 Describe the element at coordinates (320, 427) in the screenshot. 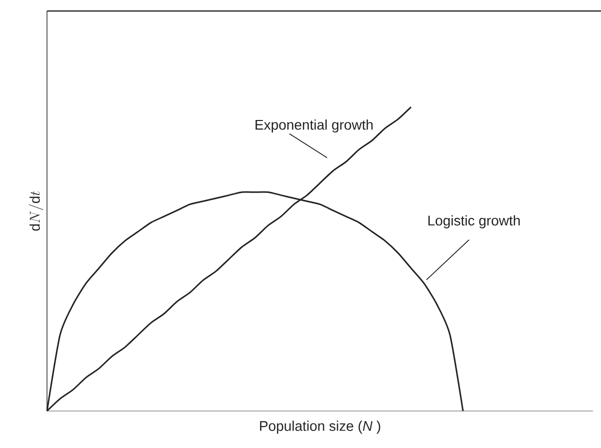

I see `x-axis-title: Population size (N )` at that location.